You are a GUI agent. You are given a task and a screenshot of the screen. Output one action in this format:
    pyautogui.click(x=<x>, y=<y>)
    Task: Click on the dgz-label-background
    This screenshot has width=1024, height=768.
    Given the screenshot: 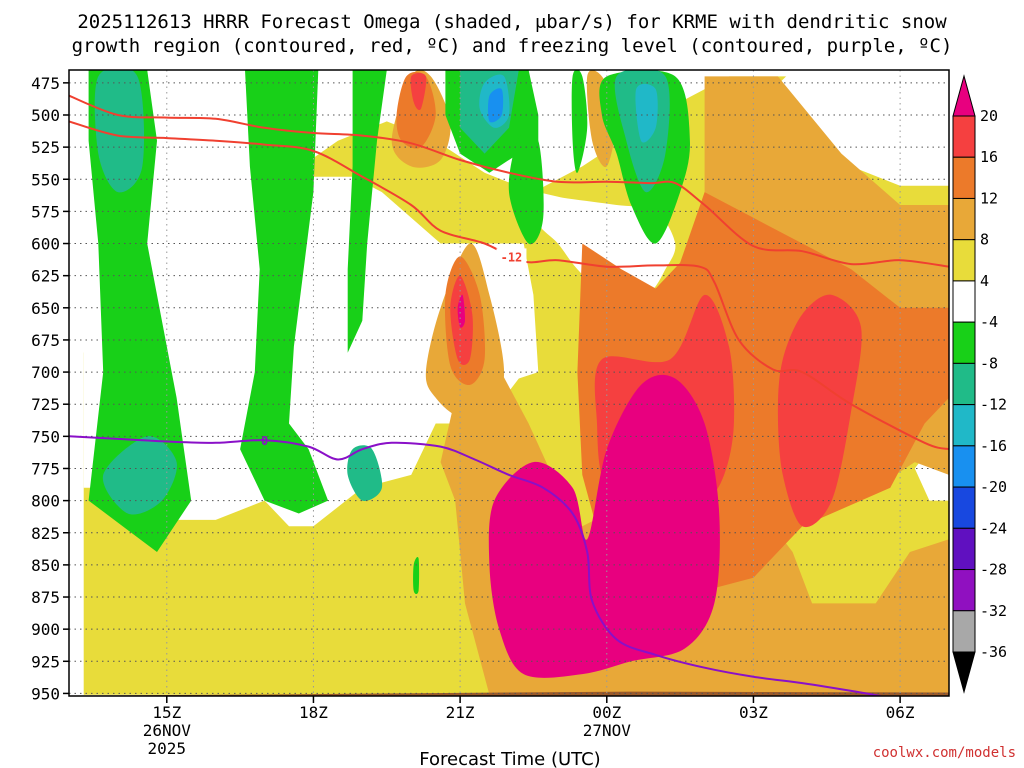 What is the action you would take?
    pyautogui.click(x=511, y=256)
    